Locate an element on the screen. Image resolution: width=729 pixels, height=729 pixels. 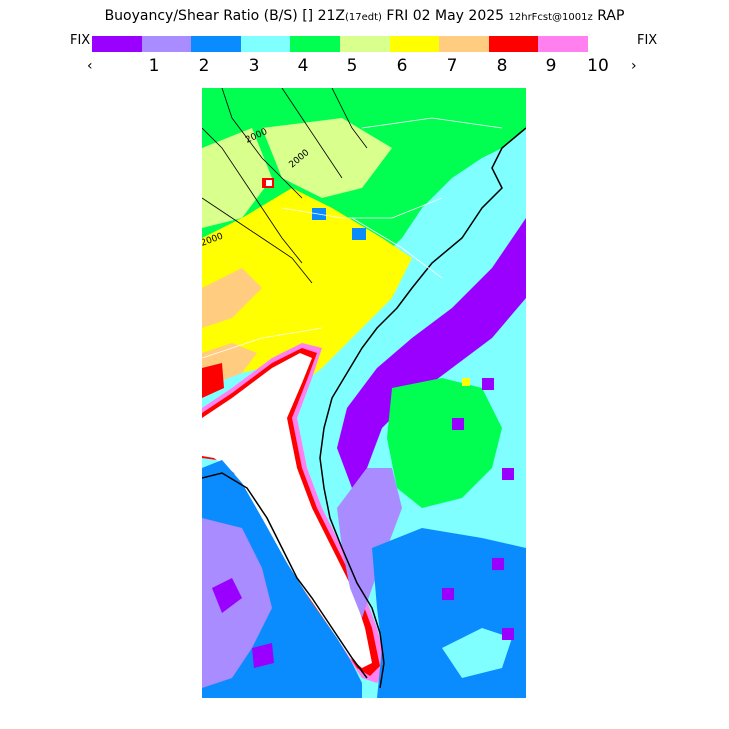
legend-tick: 10 is located at coordinates (598, 66).